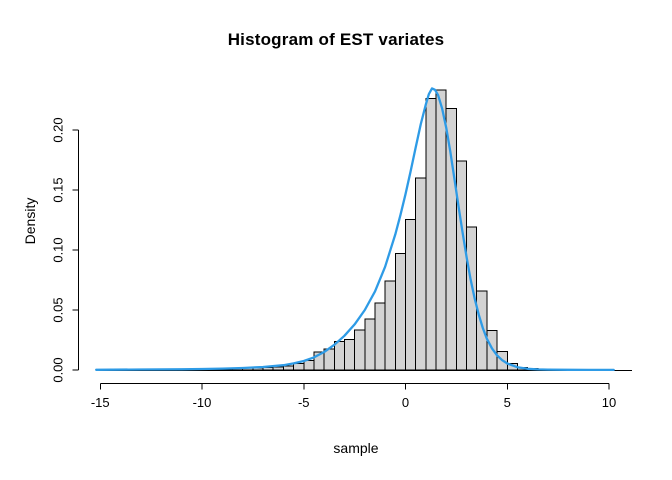 Image resolution: width=672 pixels, height=480 pixels. Describe the element at coordinates (353, 396) in the screenshot. I see `x-axis: -15 -10 -5 0 5 10` at that location.